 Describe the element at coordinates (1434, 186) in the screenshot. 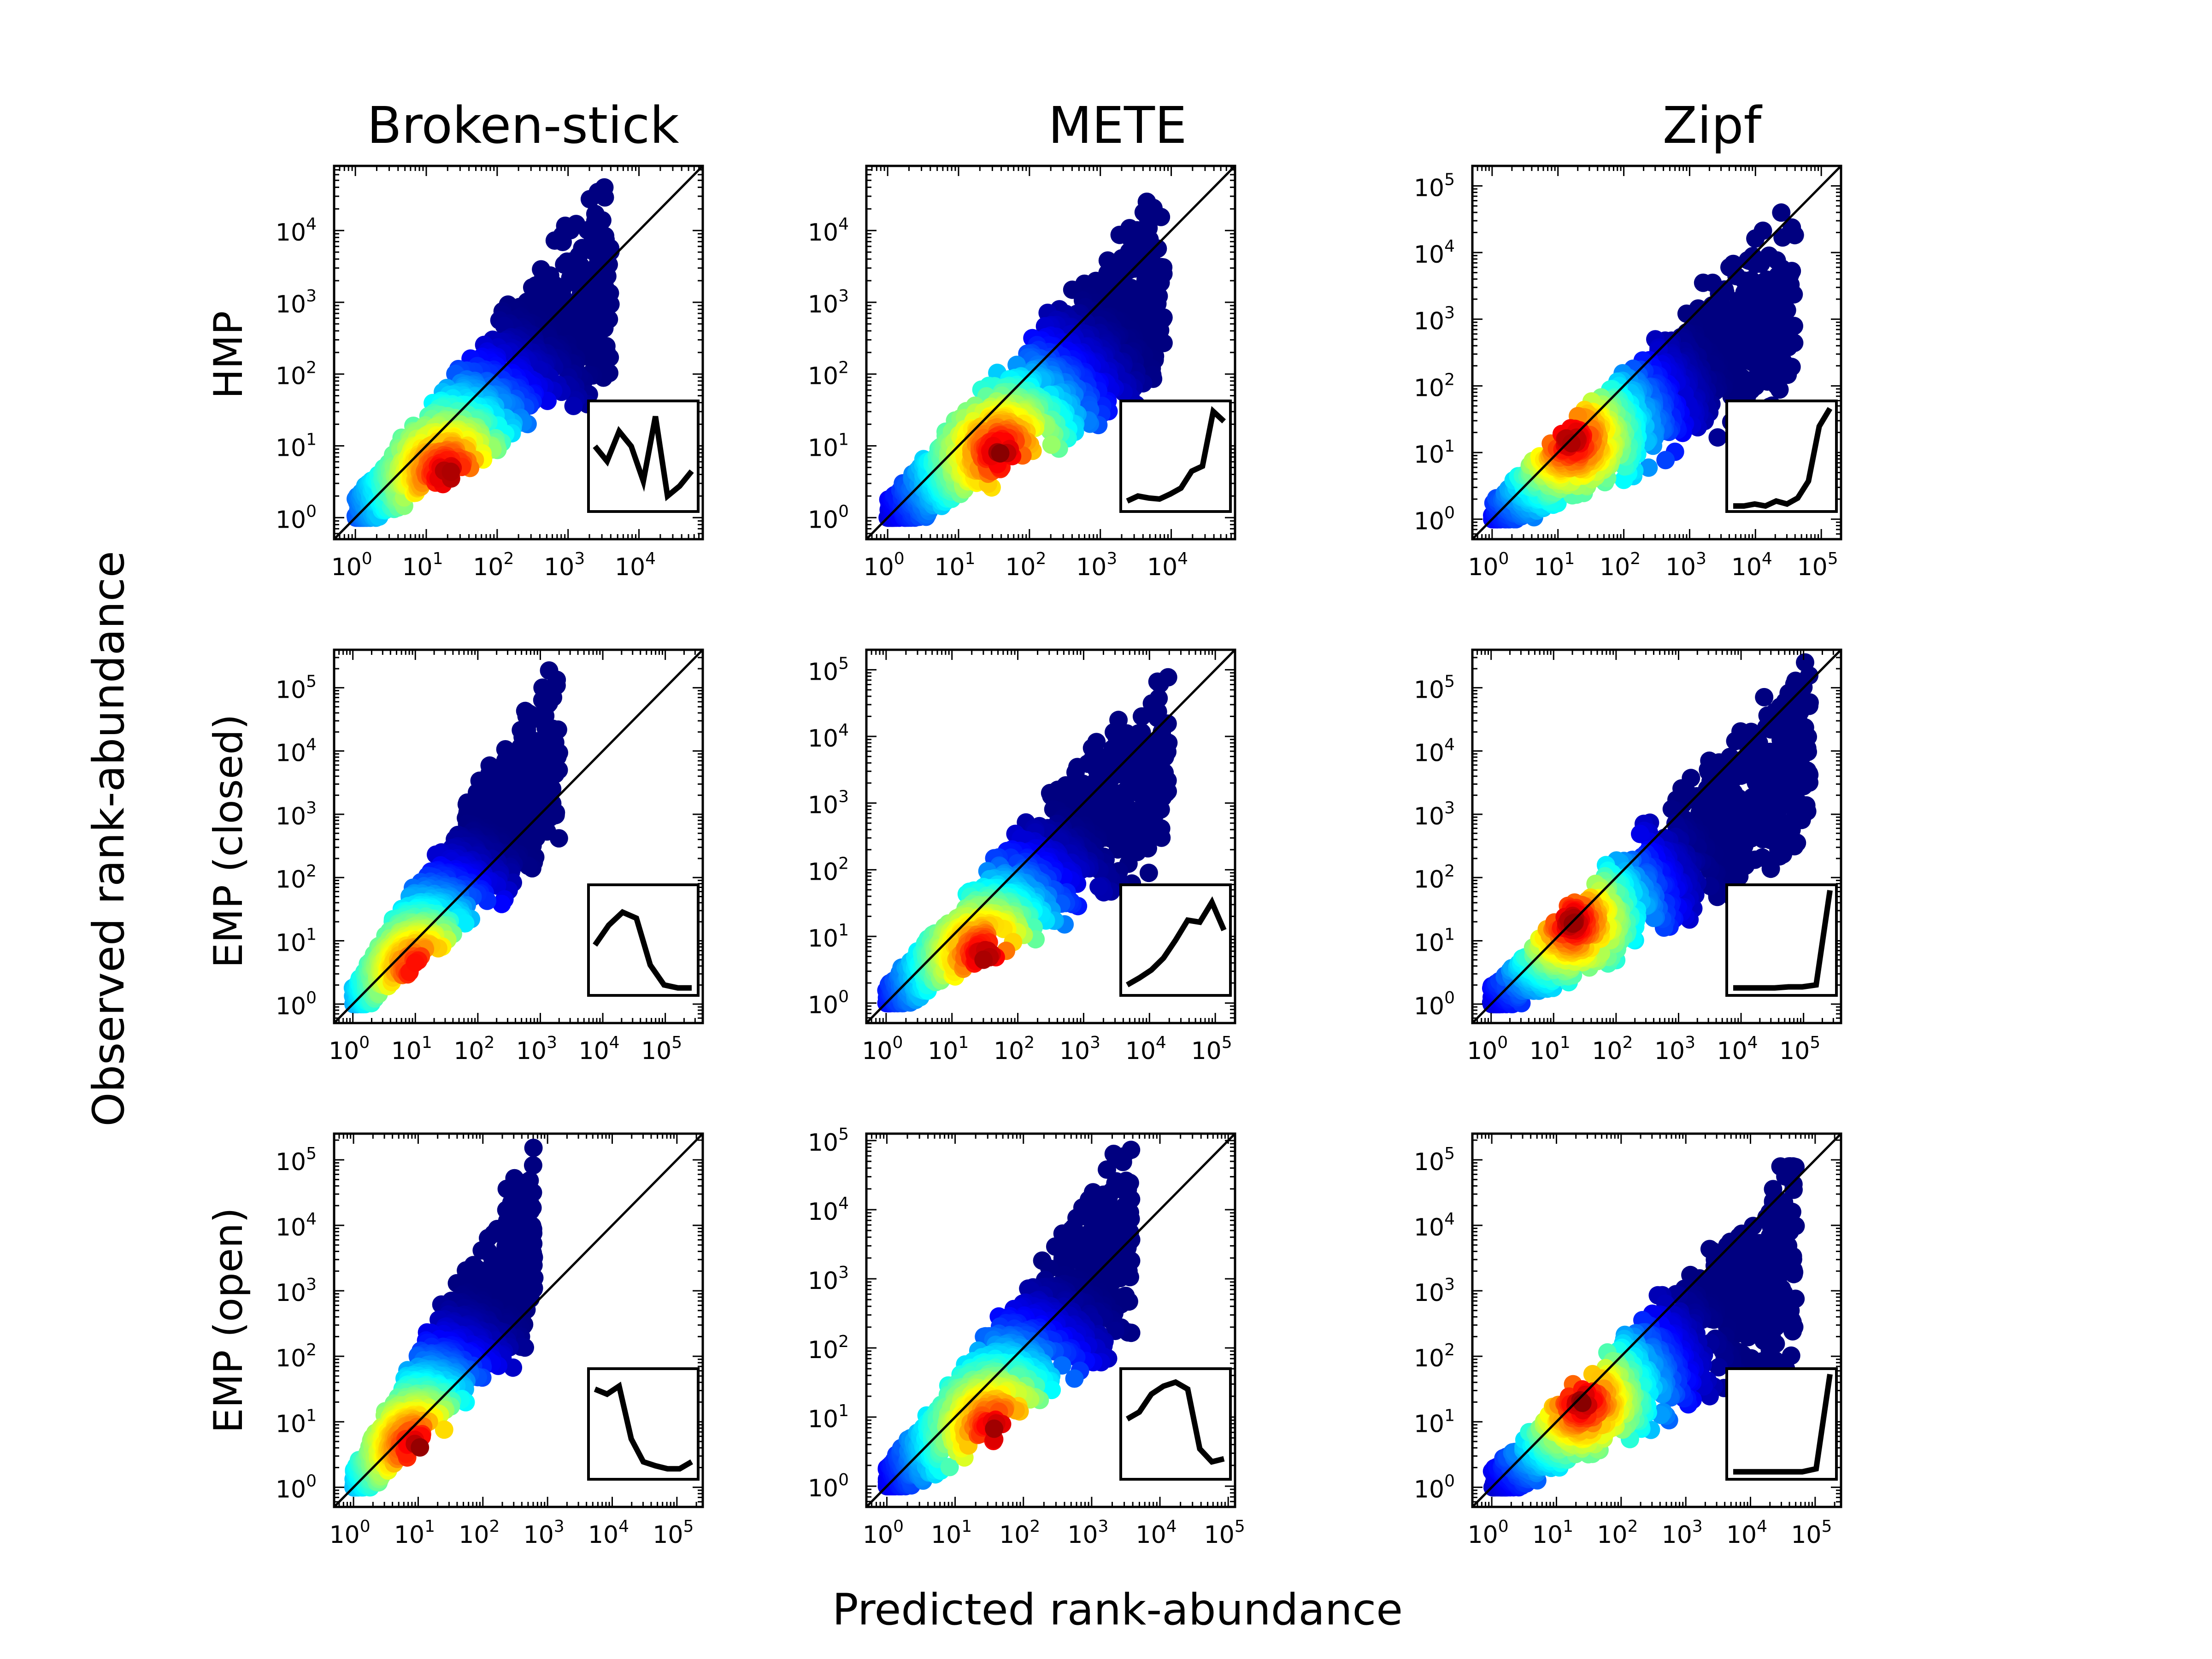

I see `y-tick-label: 10⁵` at that location.